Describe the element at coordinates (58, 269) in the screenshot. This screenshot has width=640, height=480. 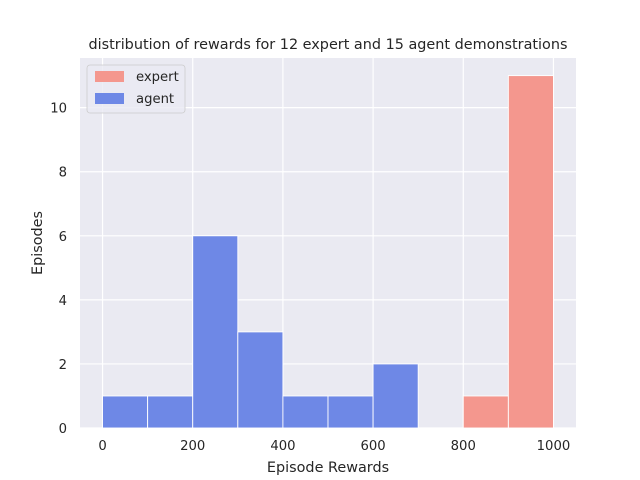
I see `y-axis-ticks: 0 2 4 6 8 10` at that location.